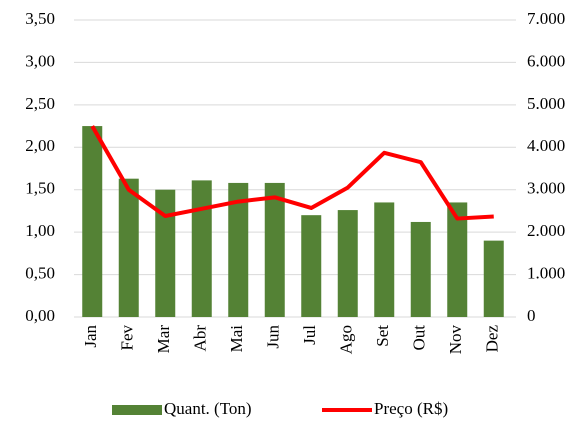  What do you see at coordinates (546, 272) in the screenshot?
I see `y2-tick-label: 1.000` at bounding box center [546, 272].